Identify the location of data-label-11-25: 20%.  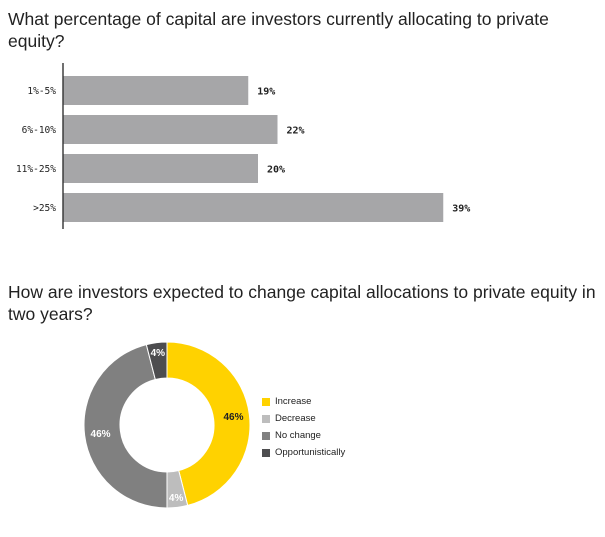
(276, 170).